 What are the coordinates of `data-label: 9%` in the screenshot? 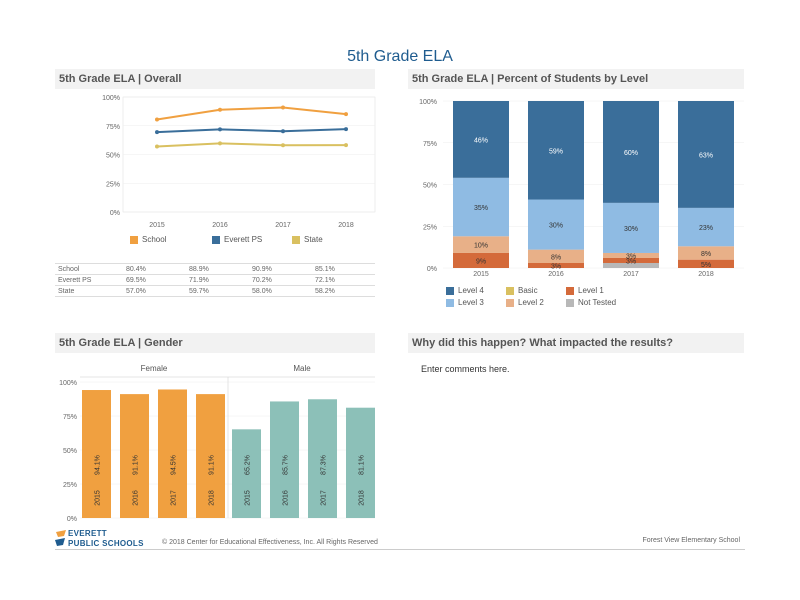 It's located at (481, 261).